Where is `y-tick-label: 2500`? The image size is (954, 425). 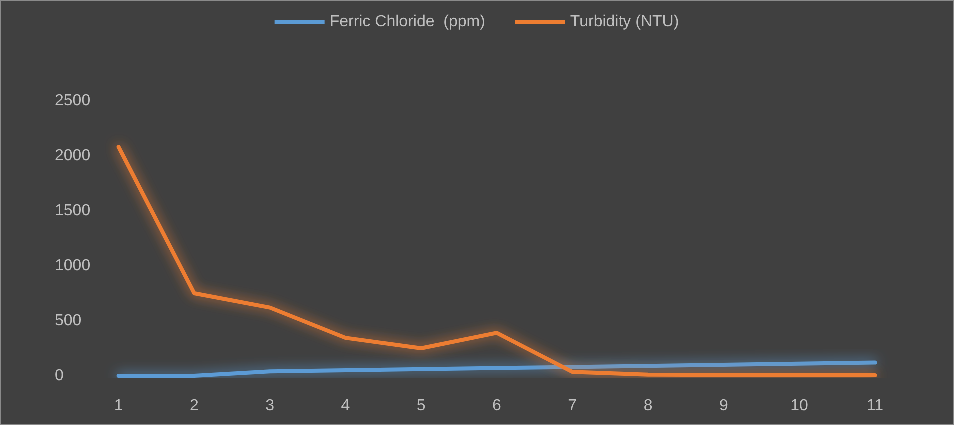
y-tick-label: 2500 is located at coordinates (73, 101).